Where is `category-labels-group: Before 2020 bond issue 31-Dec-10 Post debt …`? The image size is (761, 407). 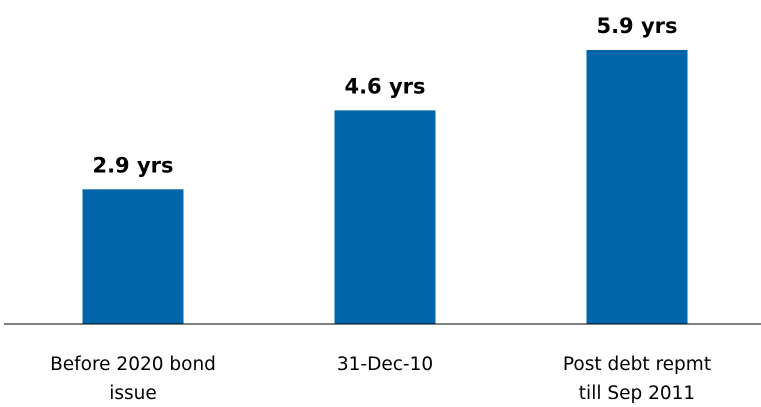 category-labels-group: Before 2020 bond issue 31-Dec-10 Post debt … is located at coordinates (380, 379).